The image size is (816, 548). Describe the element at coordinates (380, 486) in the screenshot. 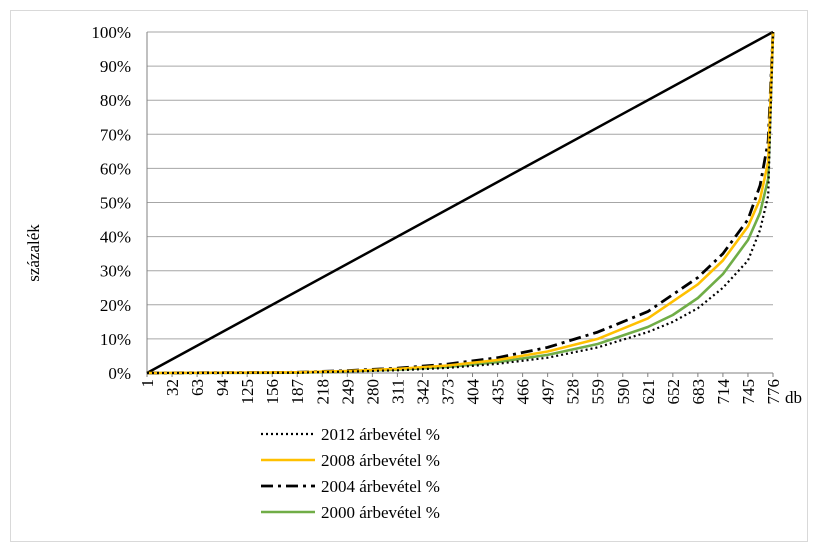

I see `legend-label: 2004 árbevétel %` at that location.